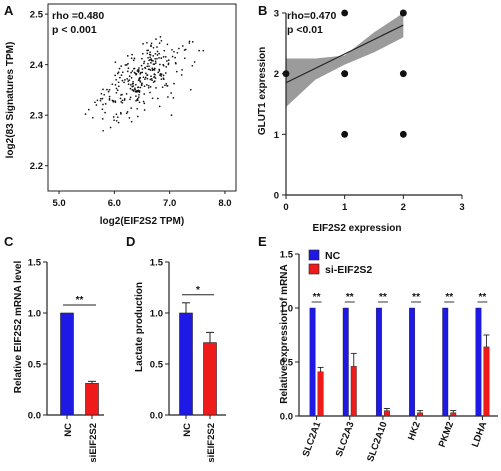  I want to click on y-tick-label: 2.4, so click(37, 65).